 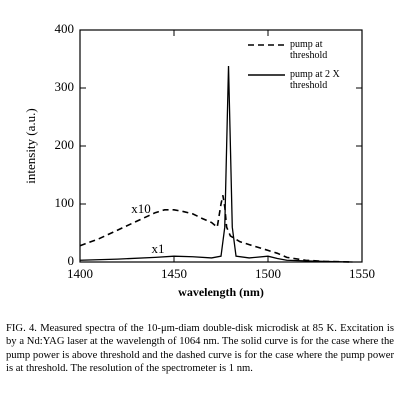 What do you see at coordinates (221, 292) in the screenshot?
I see `x-axis-label: wavelength (nm)` at bounding box center [221, 292].